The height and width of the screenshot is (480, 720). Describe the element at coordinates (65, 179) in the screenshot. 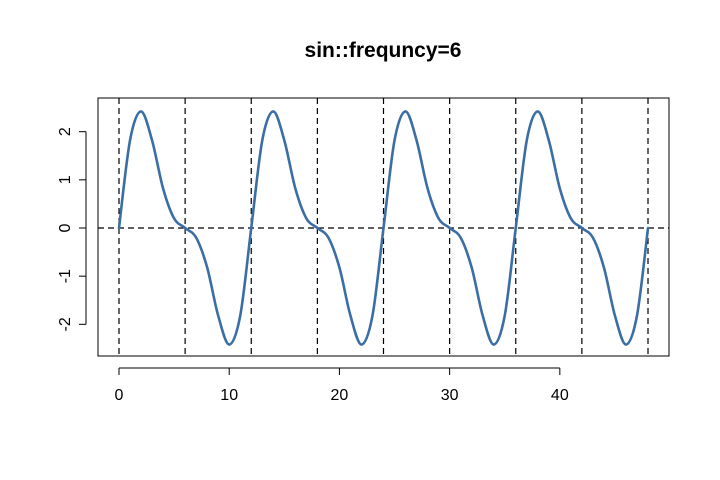

I see `y-tick-label: 1` at that location.